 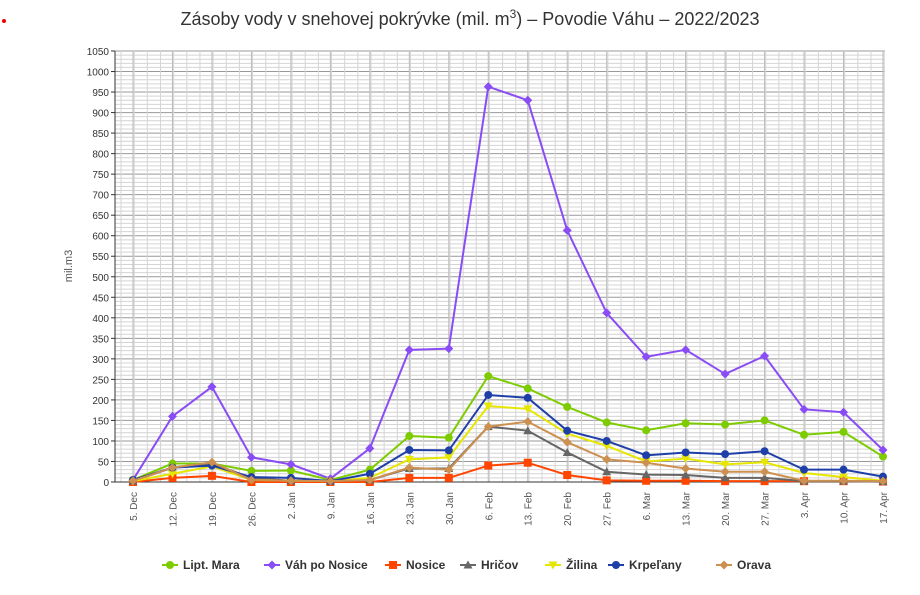 I want to click on legend-label: Lipt. Mara, so click(x=211, y=565).